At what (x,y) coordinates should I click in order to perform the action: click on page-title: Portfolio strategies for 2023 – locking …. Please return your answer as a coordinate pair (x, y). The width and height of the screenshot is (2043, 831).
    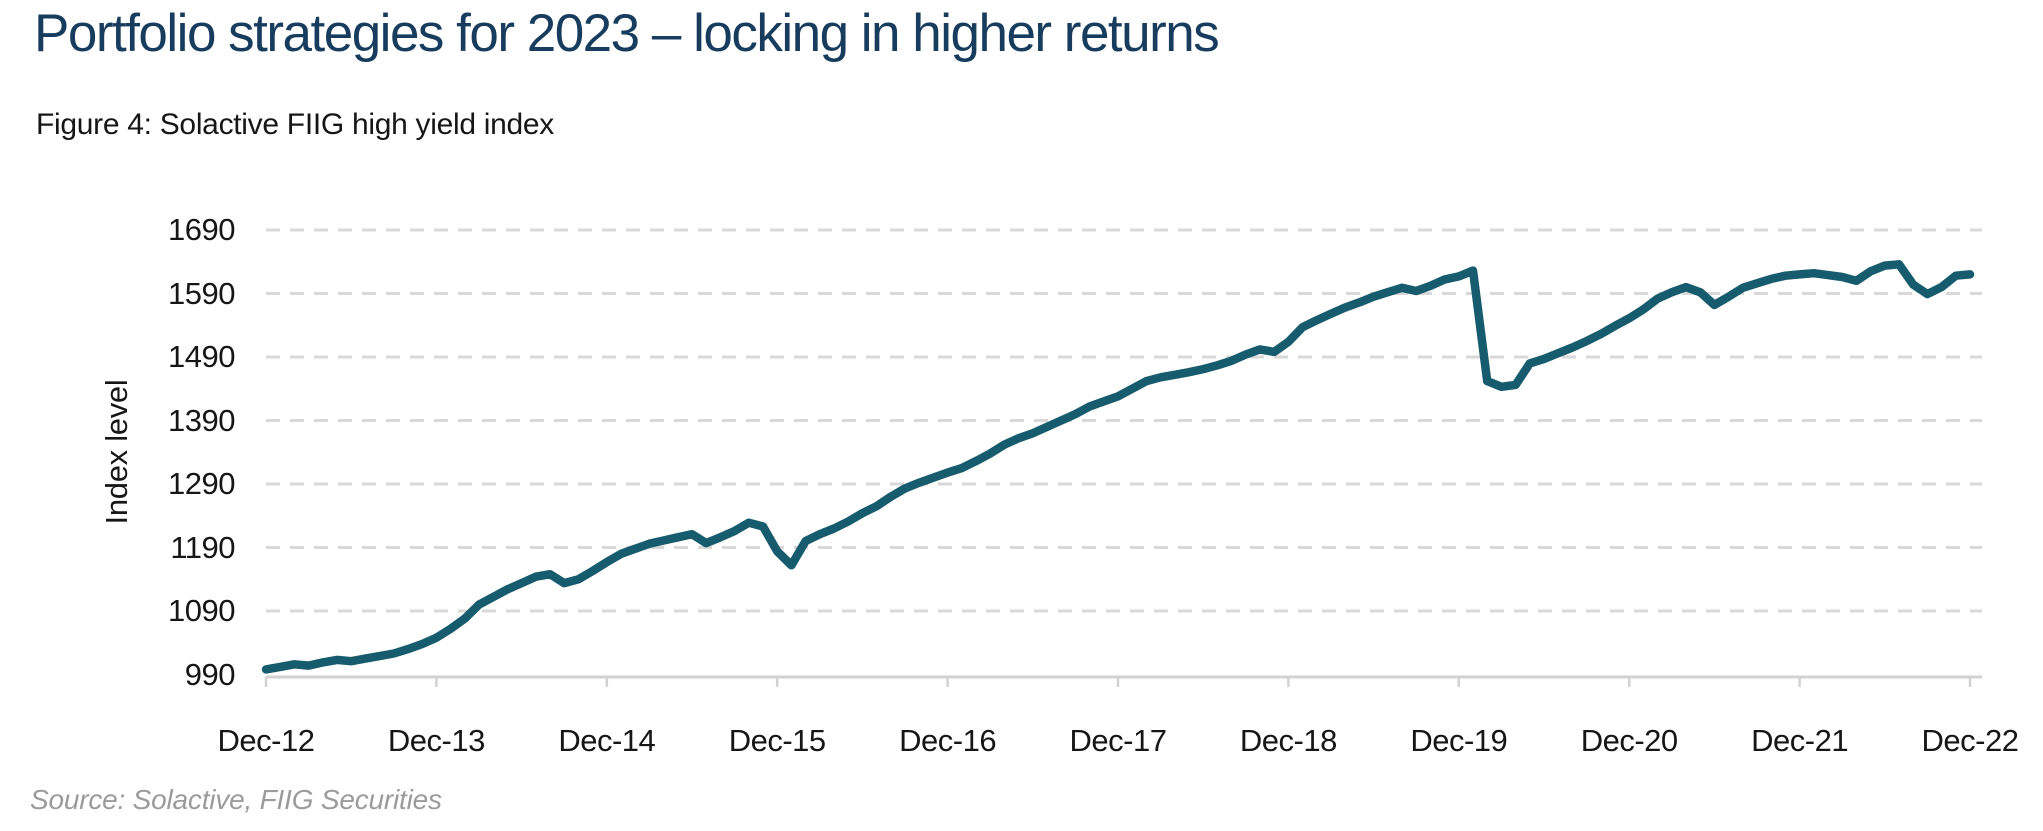
    Looking at the image, I should click on (627, 33).